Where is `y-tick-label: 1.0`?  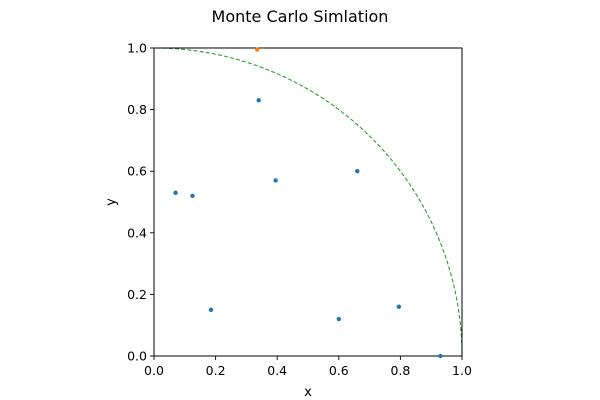
y-tick-label: 1.0 is located at coordinates (137, 48).